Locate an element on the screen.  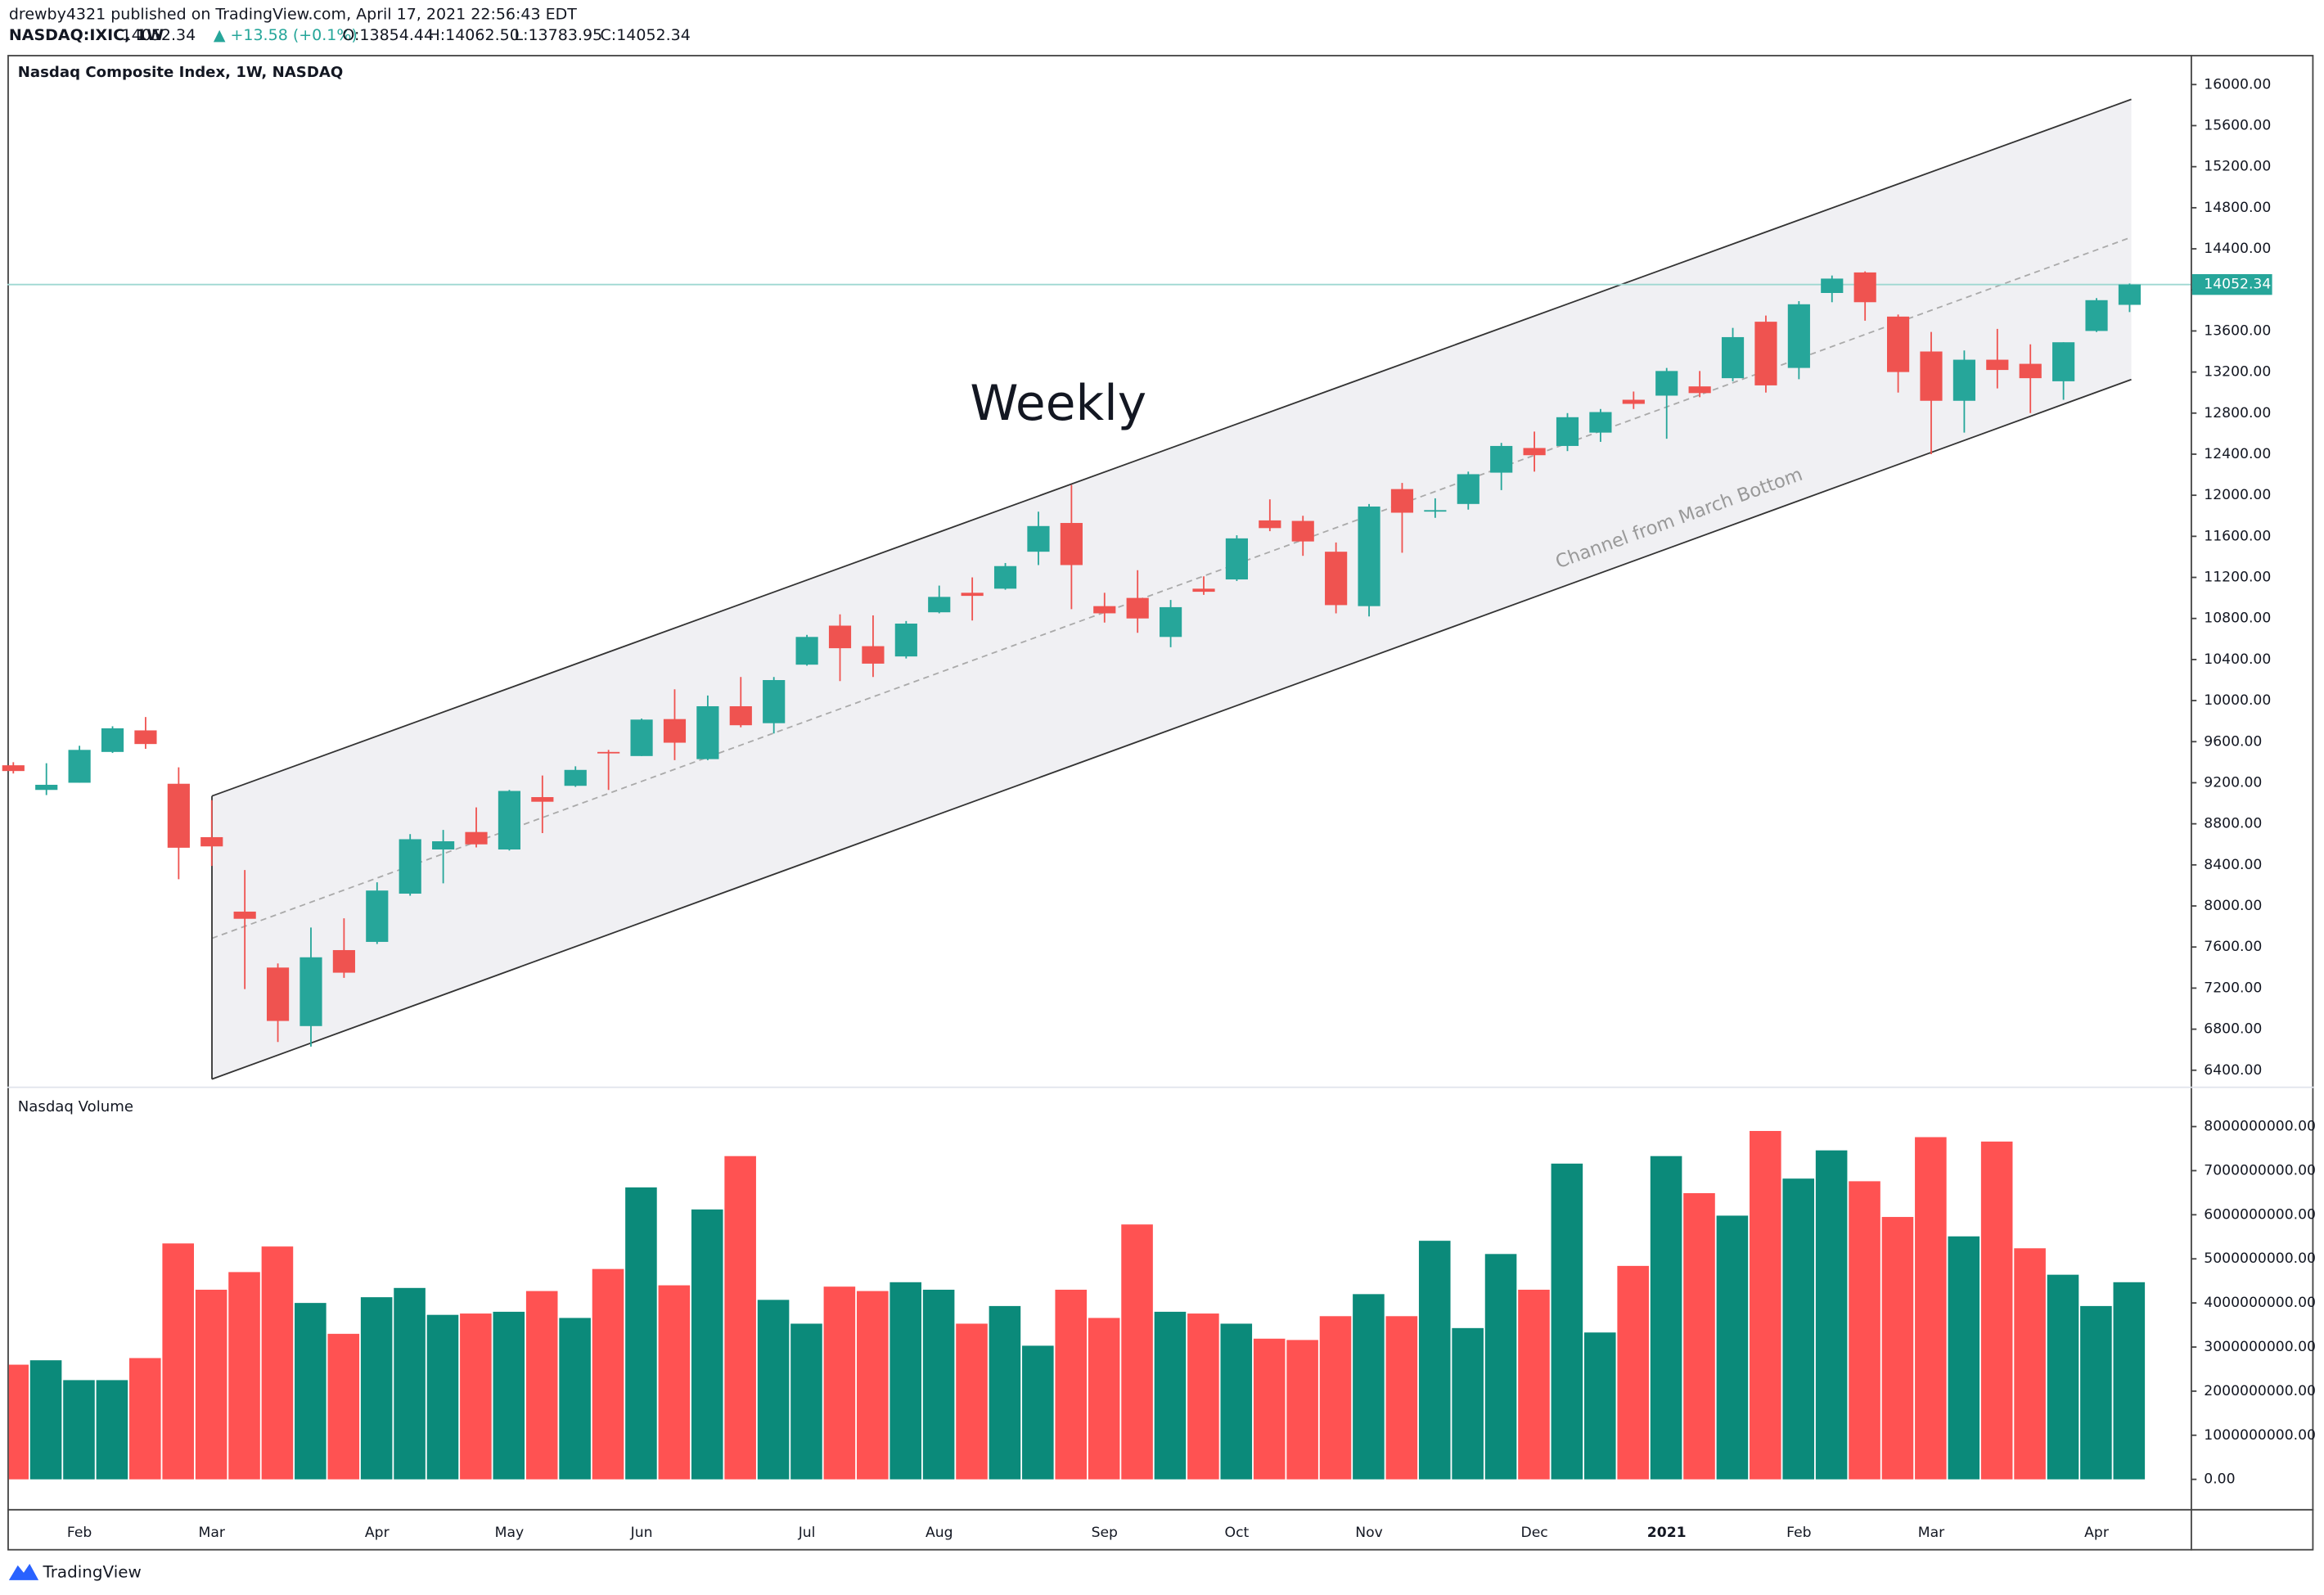
x-tick-label: Aug is located at coordinates (940, 1533).